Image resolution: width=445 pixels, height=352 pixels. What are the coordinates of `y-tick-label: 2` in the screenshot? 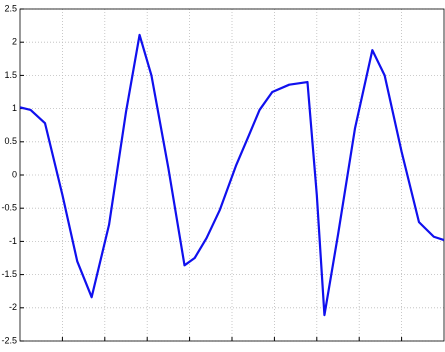 It's located at (14, 42).